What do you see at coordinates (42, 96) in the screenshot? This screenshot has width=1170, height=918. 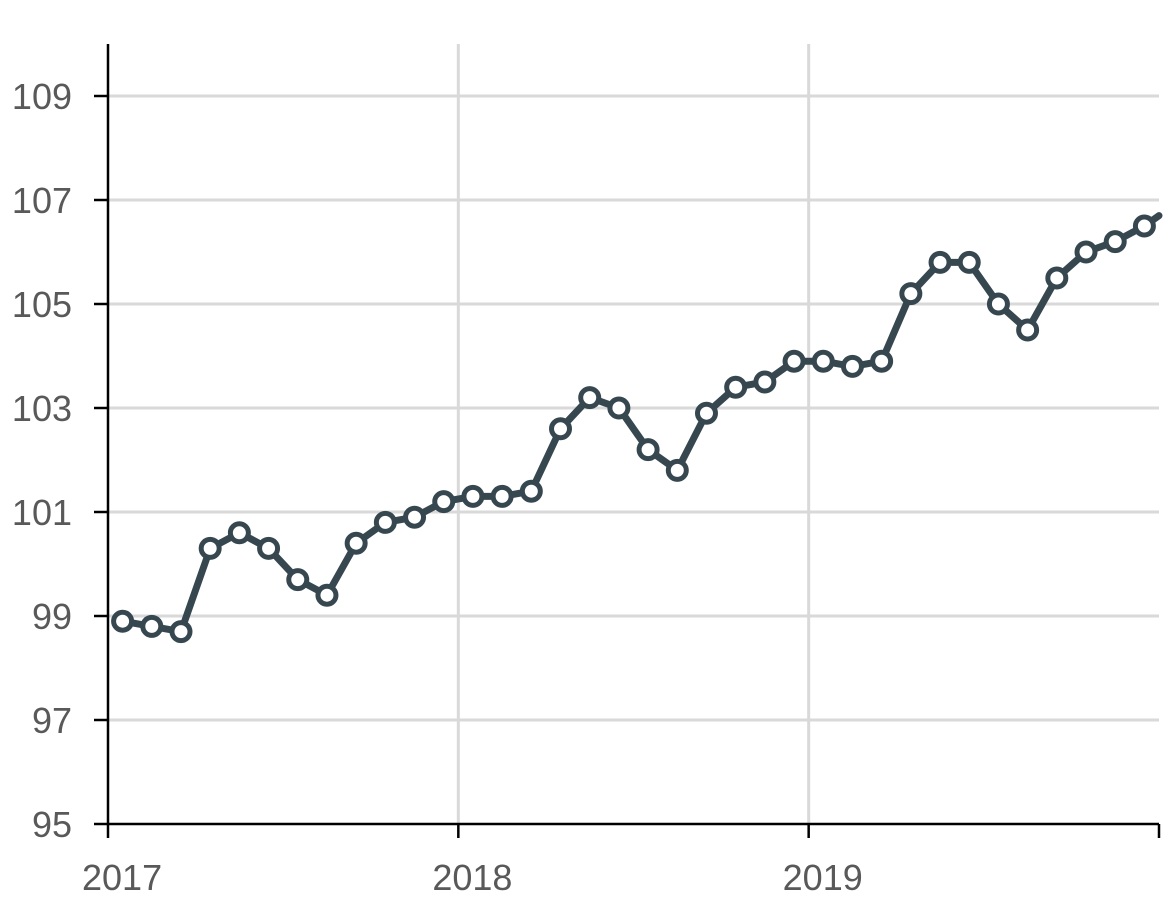 I see `y-tick-label: 109` at bounding box center [42, 96].